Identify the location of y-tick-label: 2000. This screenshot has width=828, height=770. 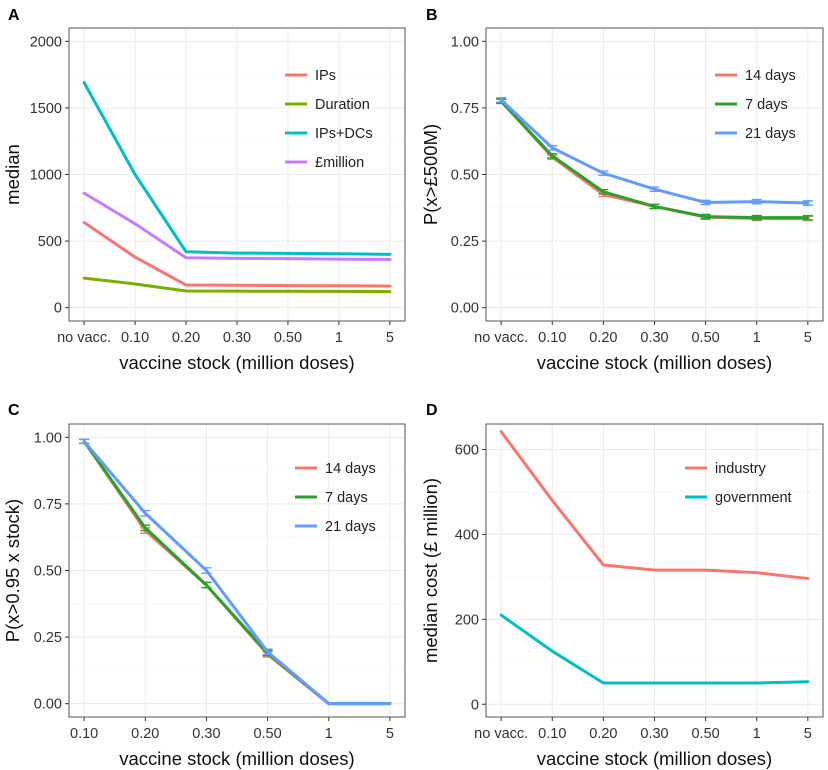
(46, 42).